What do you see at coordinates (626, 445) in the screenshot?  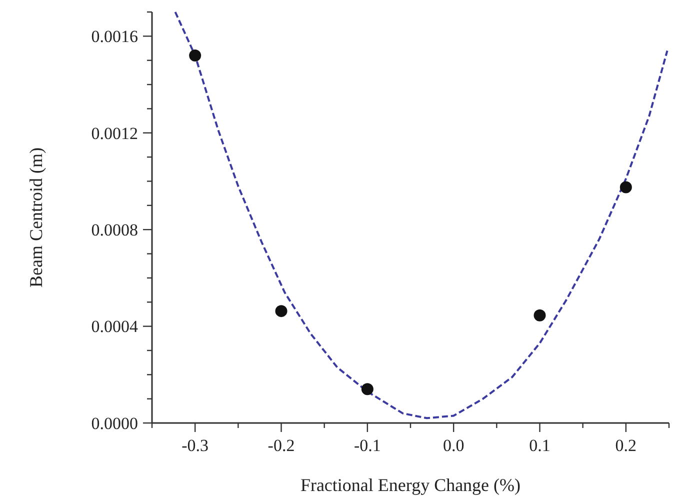 I see `x-tick-label: 0.2` at bounding box center [626, 445].